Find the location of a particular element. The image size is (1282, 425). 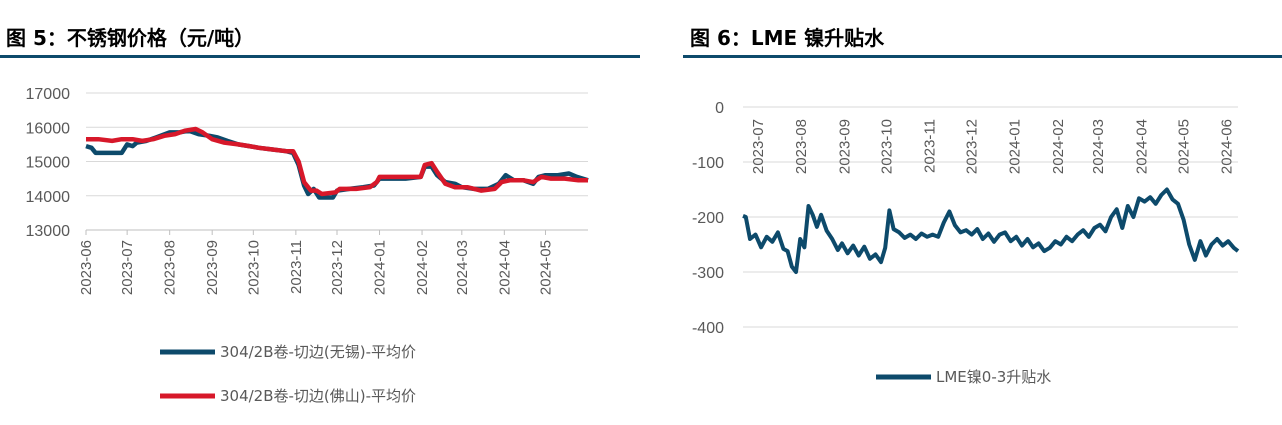

y-tick-label: -200 is located at coordinates (708, 218).